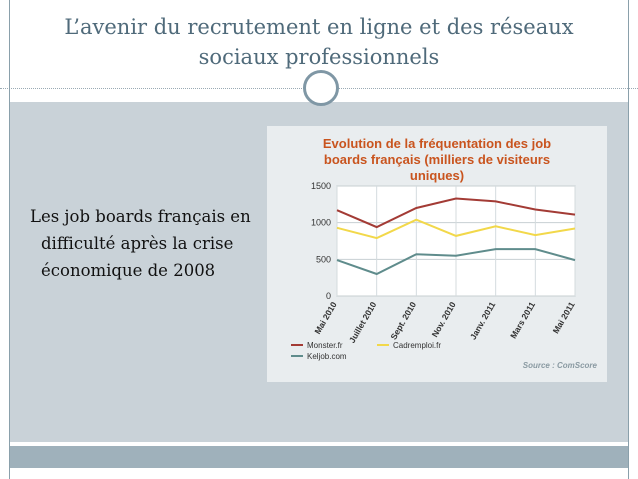 The image size is (638, 479). What do you see at coordinates (560, 365) in the screenshot?
I see `chart-source: Source : ComScore` at bounding box center [560, 365].